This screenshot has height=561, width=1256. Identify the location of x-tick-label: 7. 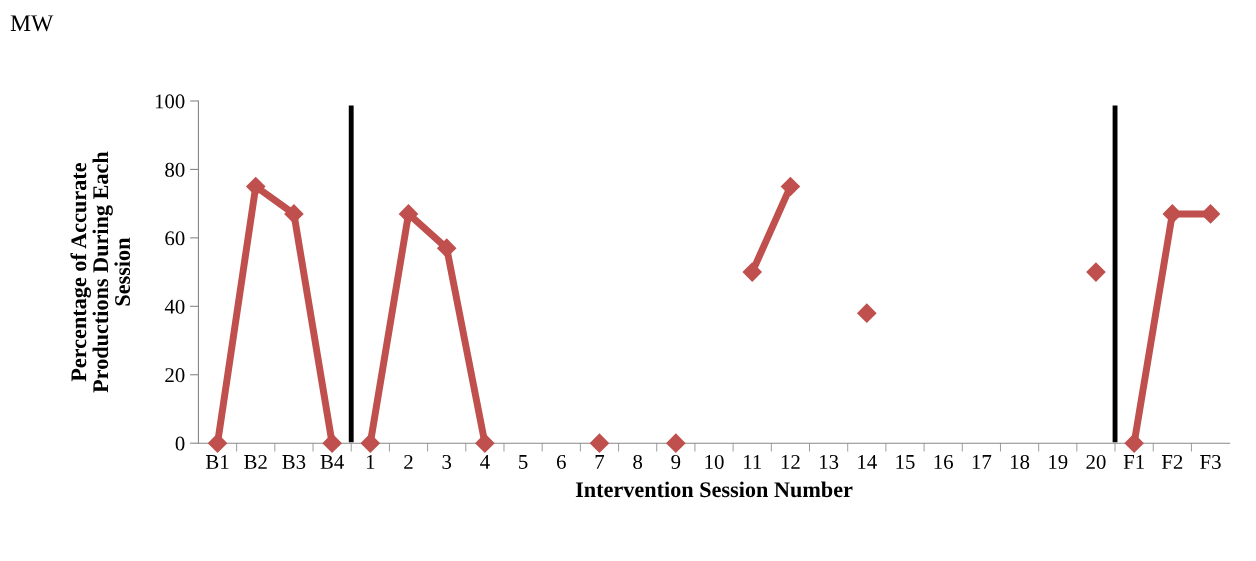
(600, 462).